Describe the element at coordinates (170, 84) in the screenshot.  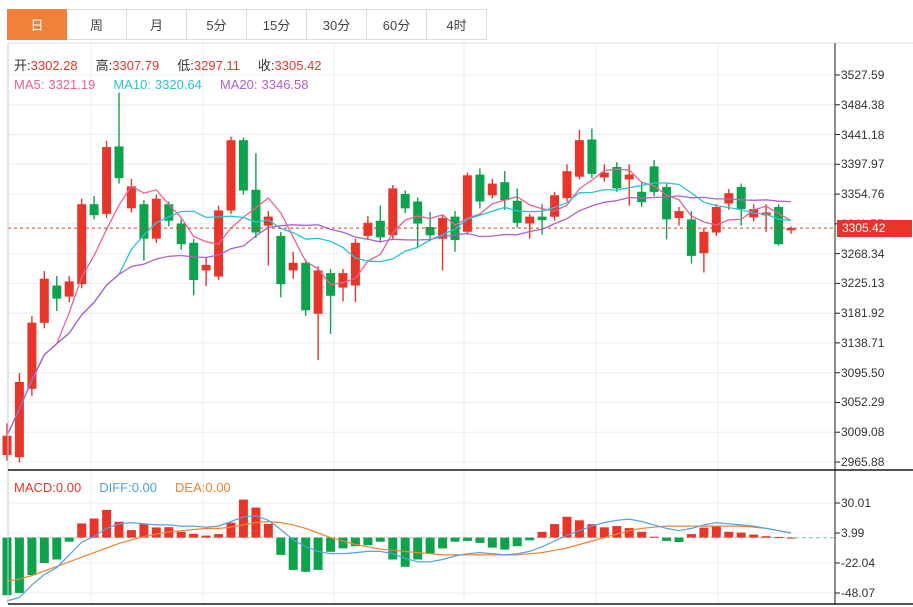
I see `ma-info-row: MA5: 3321.19 MA10: 3320.64 MA20: 3346.58` at that location.